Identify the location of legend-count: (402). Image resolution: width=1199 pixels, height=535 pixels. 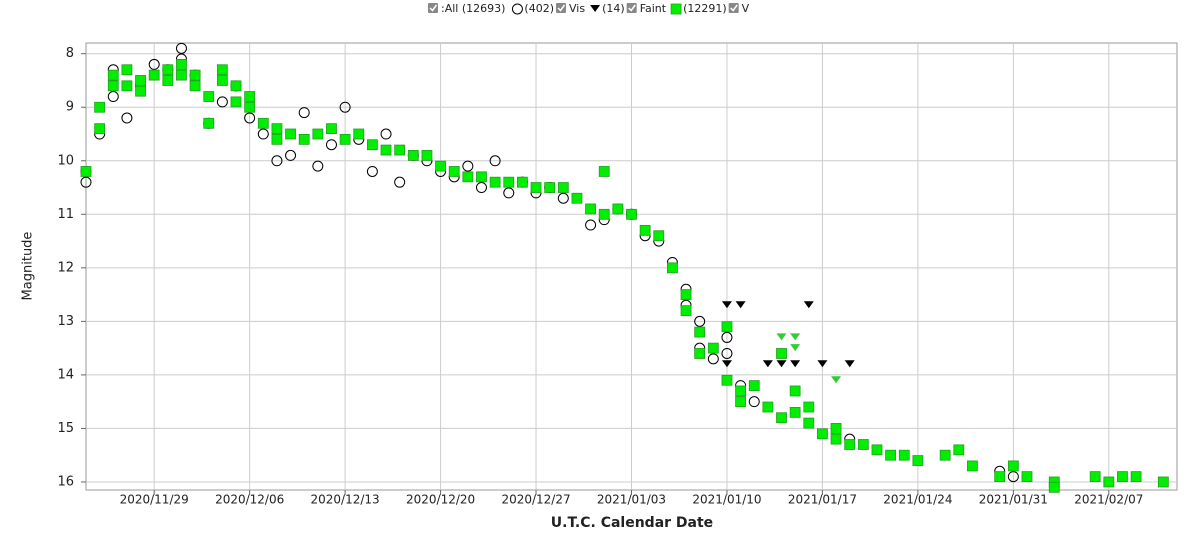
(539, 8).